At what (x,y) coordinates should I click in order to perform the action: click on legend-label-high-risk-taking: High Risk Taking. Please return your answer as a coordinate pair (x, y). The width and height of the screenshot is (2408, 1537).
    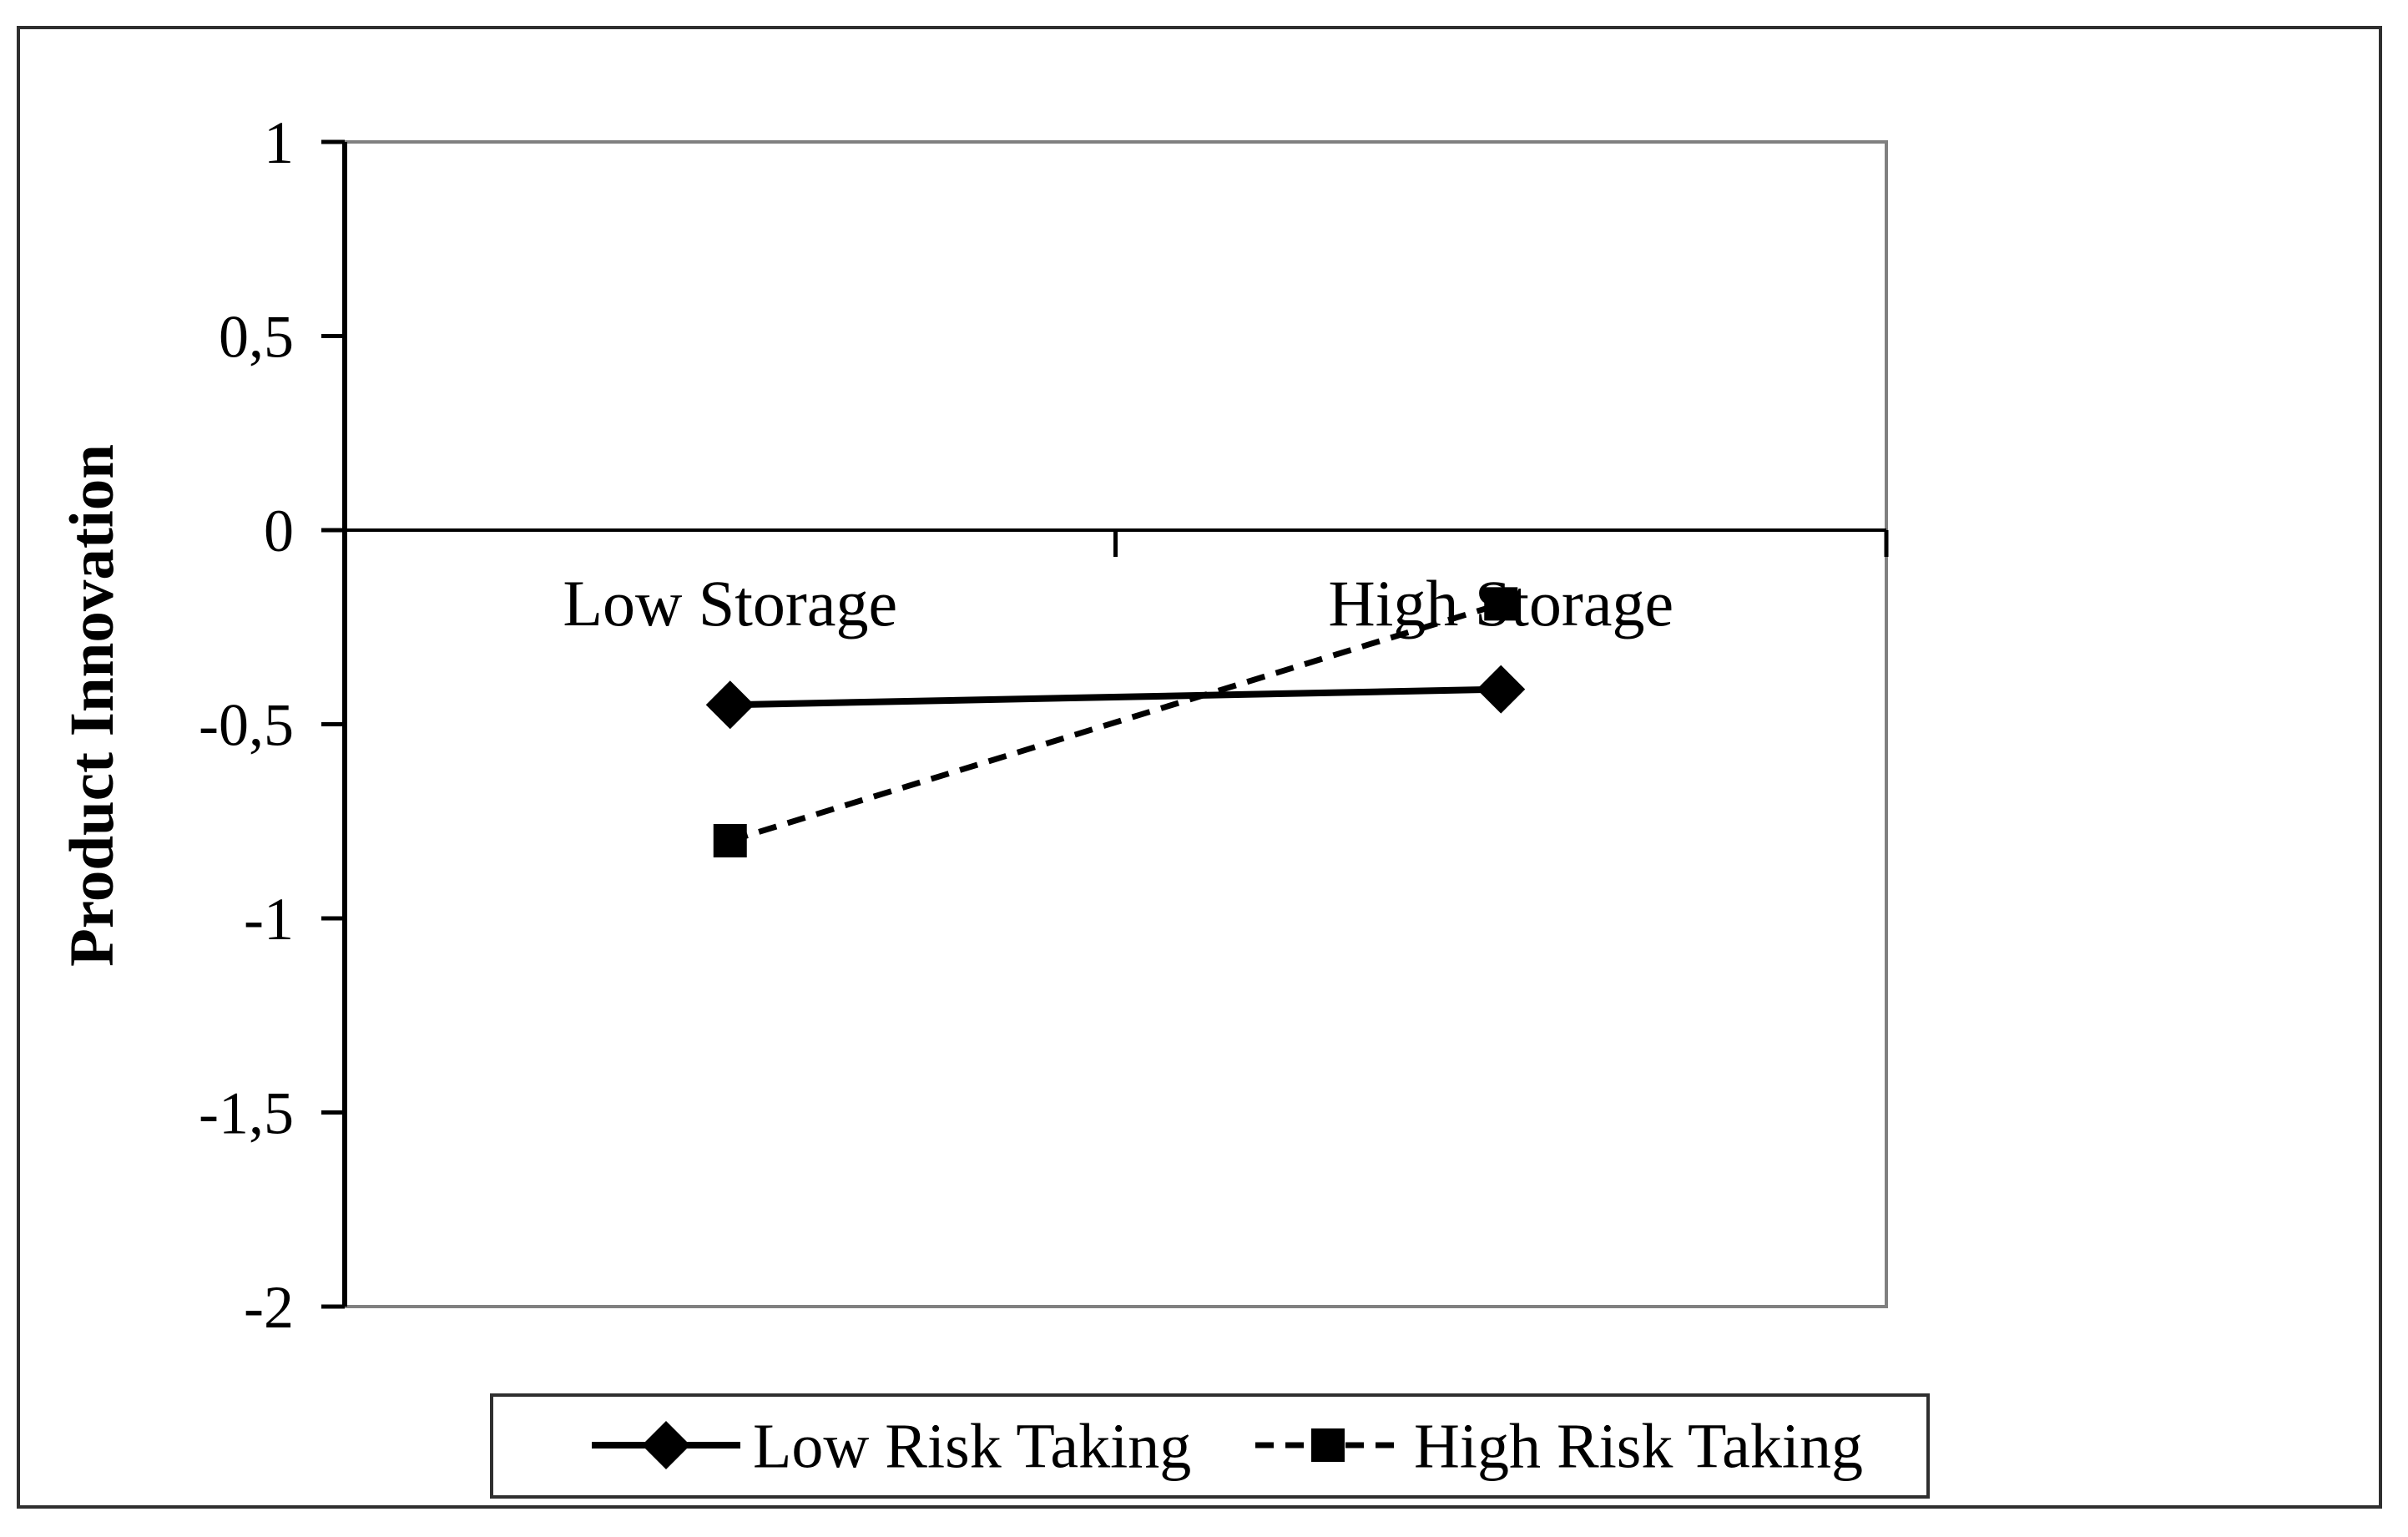
    Looking at the image, I should click on (1638, 1447).